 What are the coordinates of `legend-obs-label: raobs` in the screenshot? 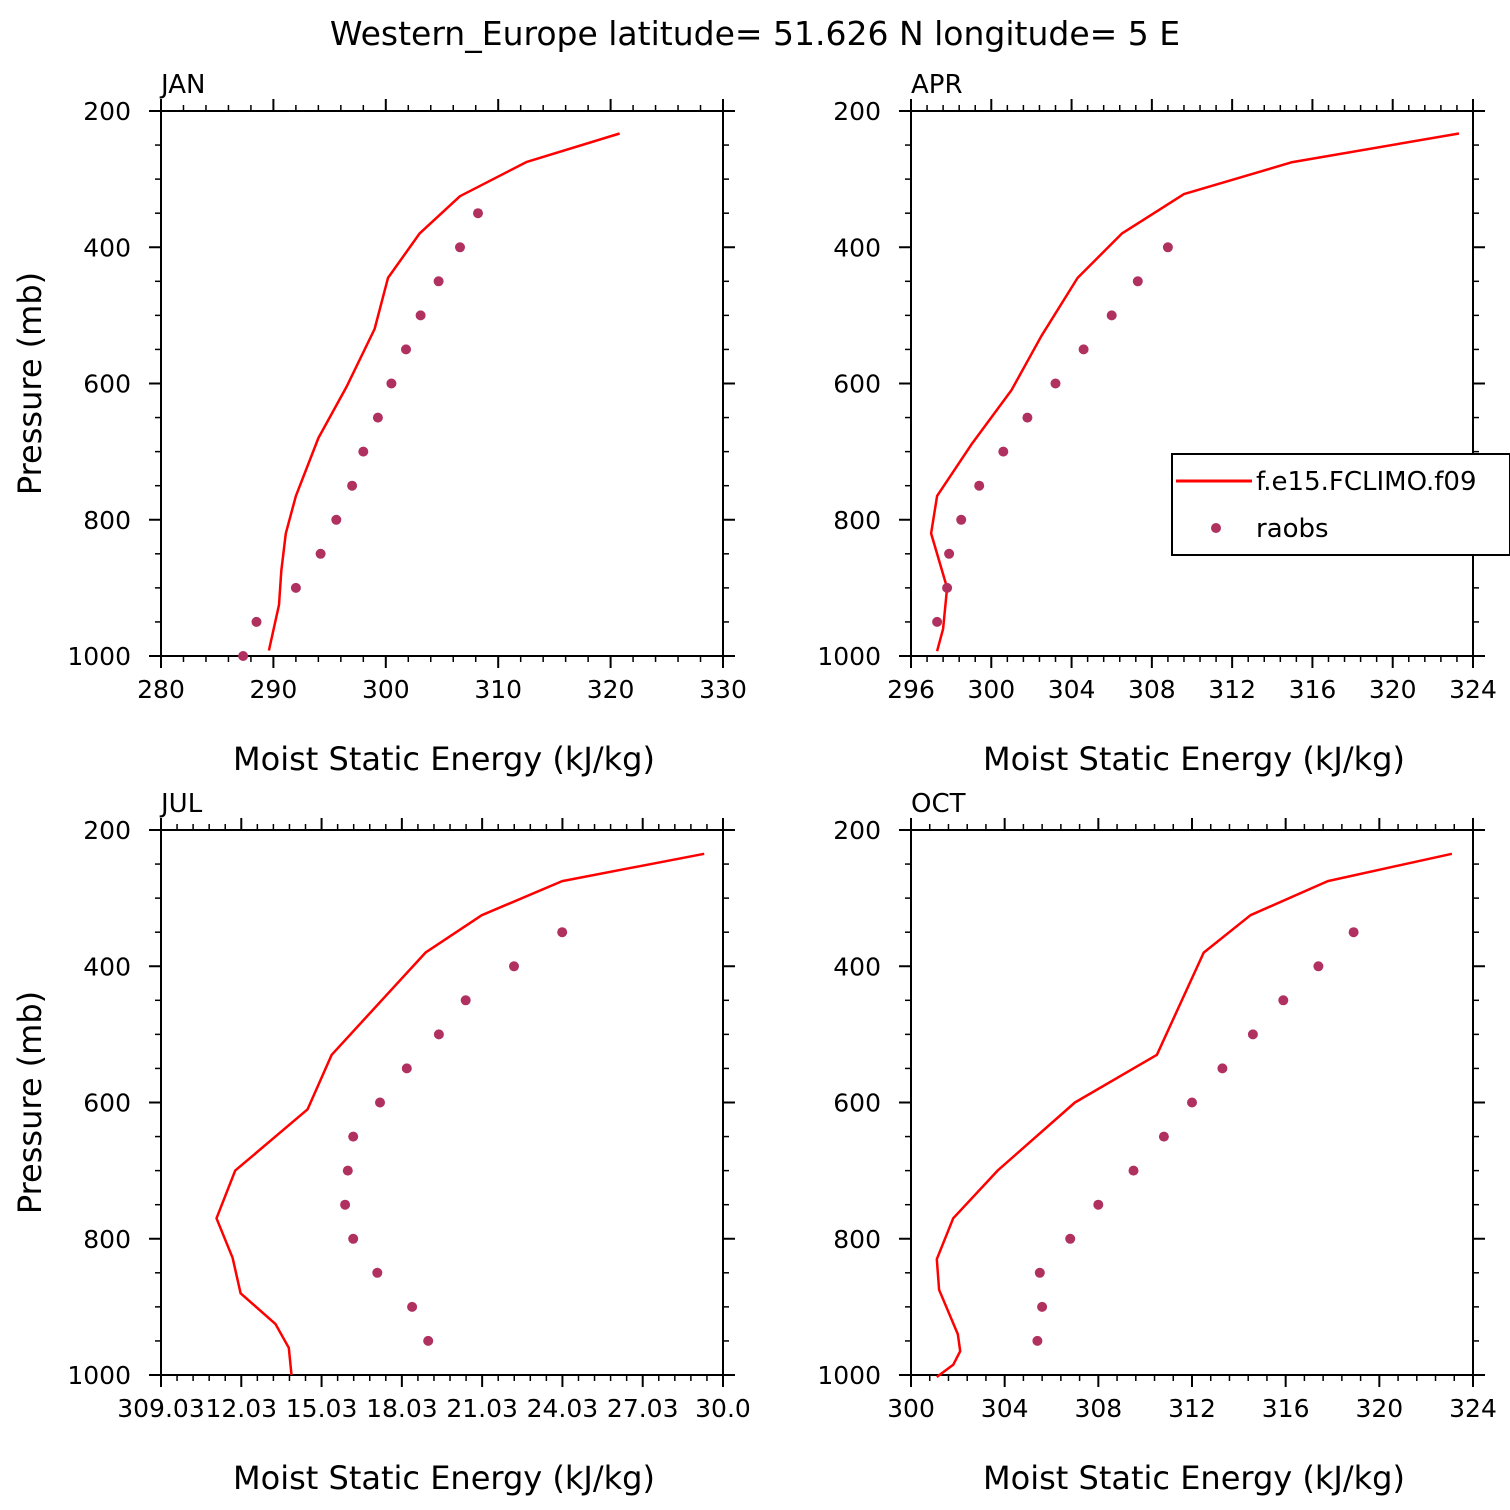 It's located at (1292, 529).